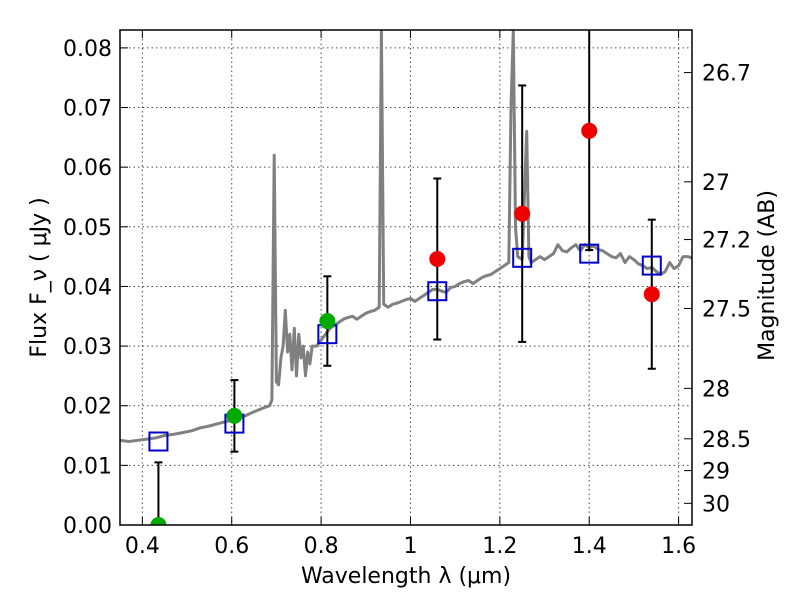 The width and height of the screenshot is (800, 600). I want to click on x-tick-label: 1.6, so click(678, 546).